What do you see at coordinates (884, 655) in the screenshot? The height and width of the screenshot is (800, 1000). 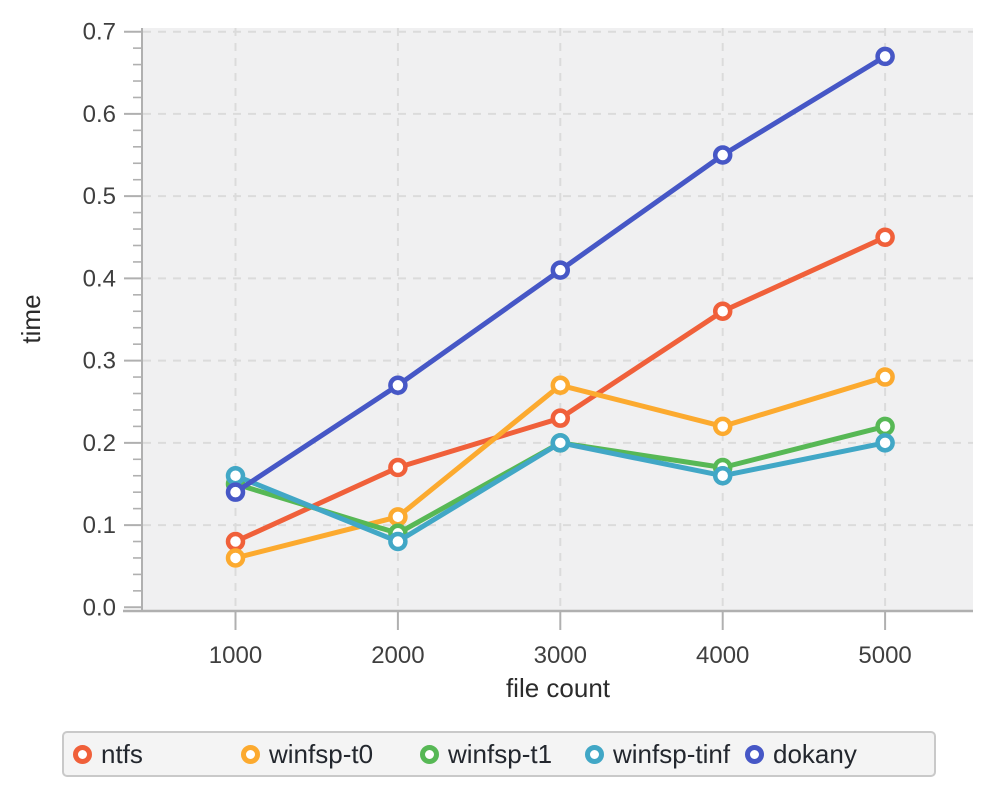 I see `x-tick-label: 5000` at bounding box center [884, 655].